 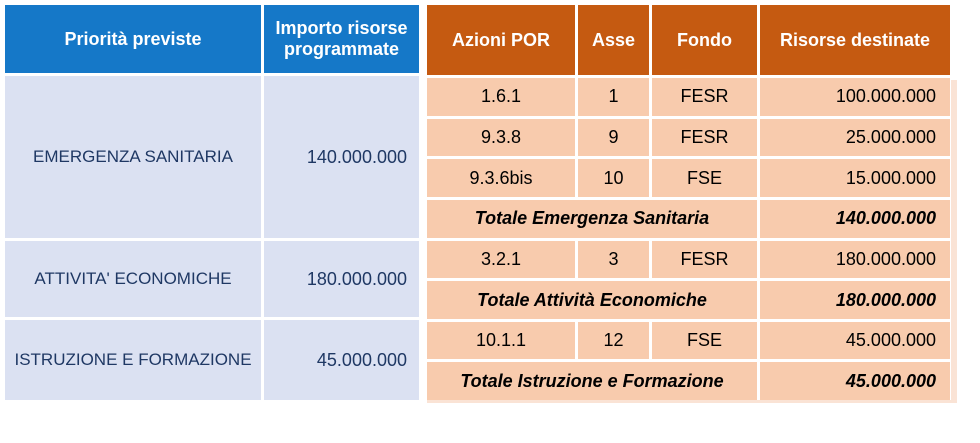 What do you see at coordinates (501, 259) in the screenshot?
I see `action-code: 3.2.1` at bounding box center [501, 259].